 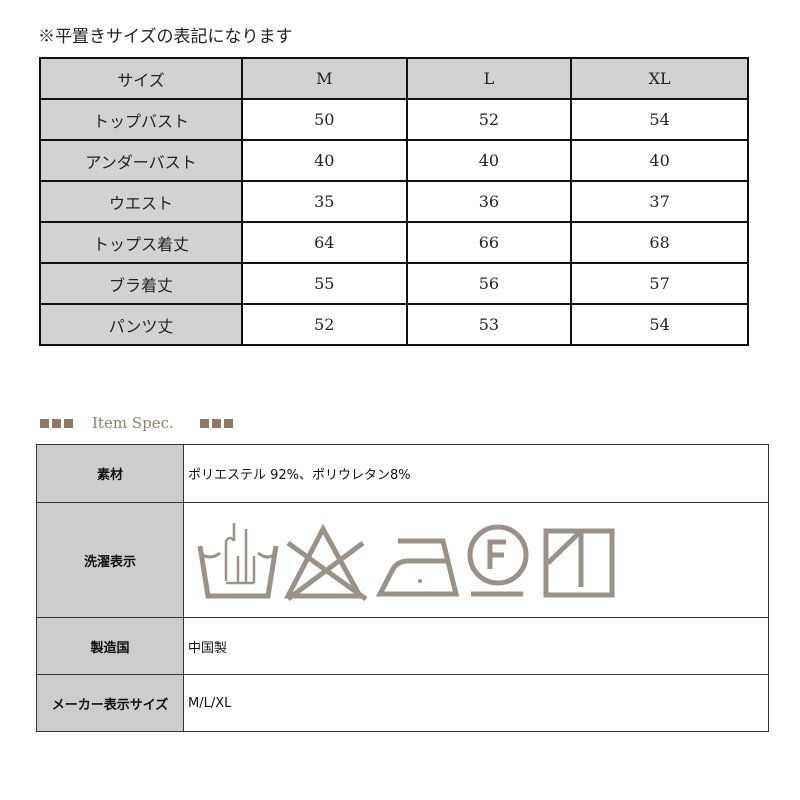 What do you see at coordinates (141, 324) in the screenshot?
I see `row-label: パンツ丈` at bounding box center [141, 324].